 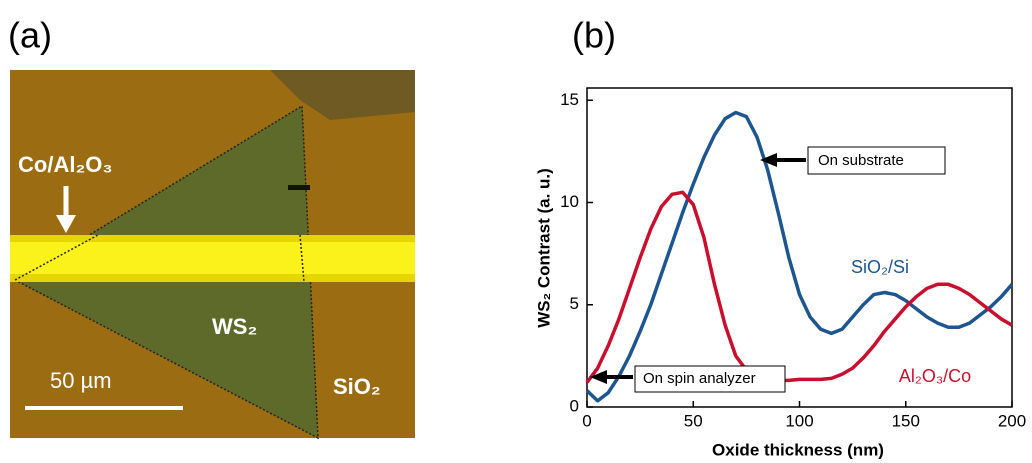 What do you see at coordinates (569, 99) in the screenshot?
I see `y-tick-label: 15` at bounding box center [569, 99].